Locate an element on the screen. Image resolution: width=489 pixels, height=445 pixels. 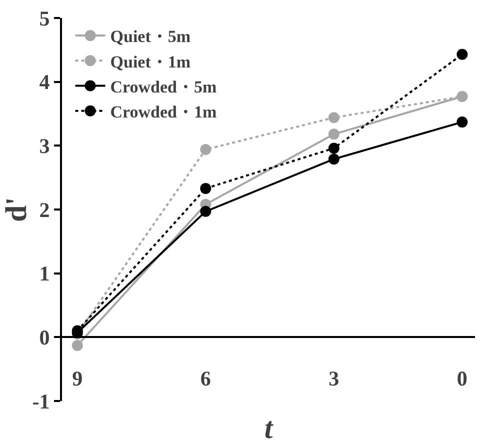
legend-label: Quiet・5m is located at coordinates (150, 36).